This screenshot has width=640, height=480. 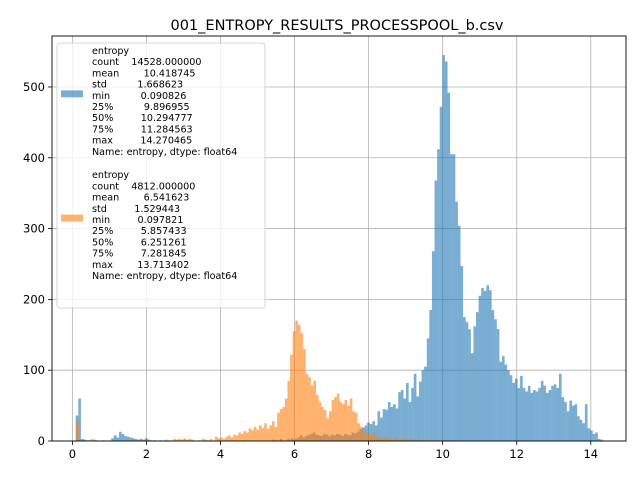 I want to click on x-tick-label: 4, so click(x=220, y=454).